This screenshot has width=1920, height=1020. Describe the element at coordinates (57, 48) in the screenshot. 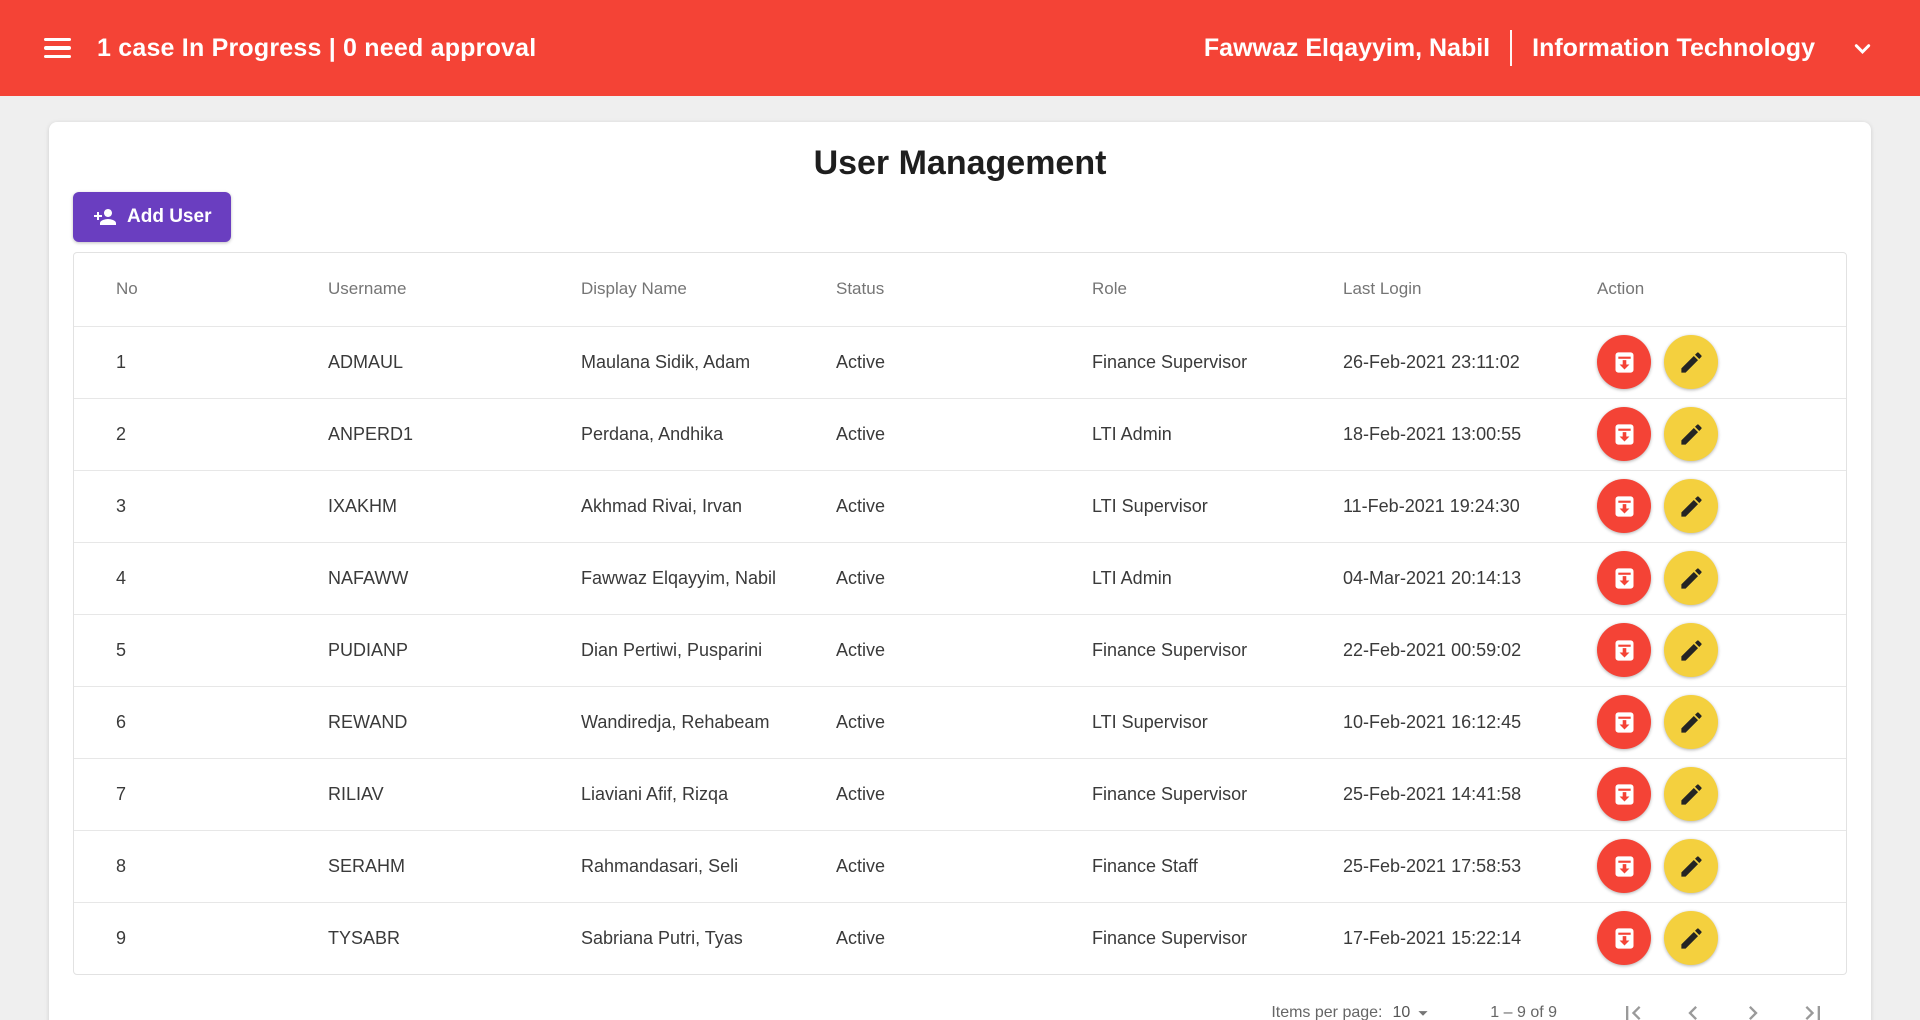

I see `menu-icon` at that location.